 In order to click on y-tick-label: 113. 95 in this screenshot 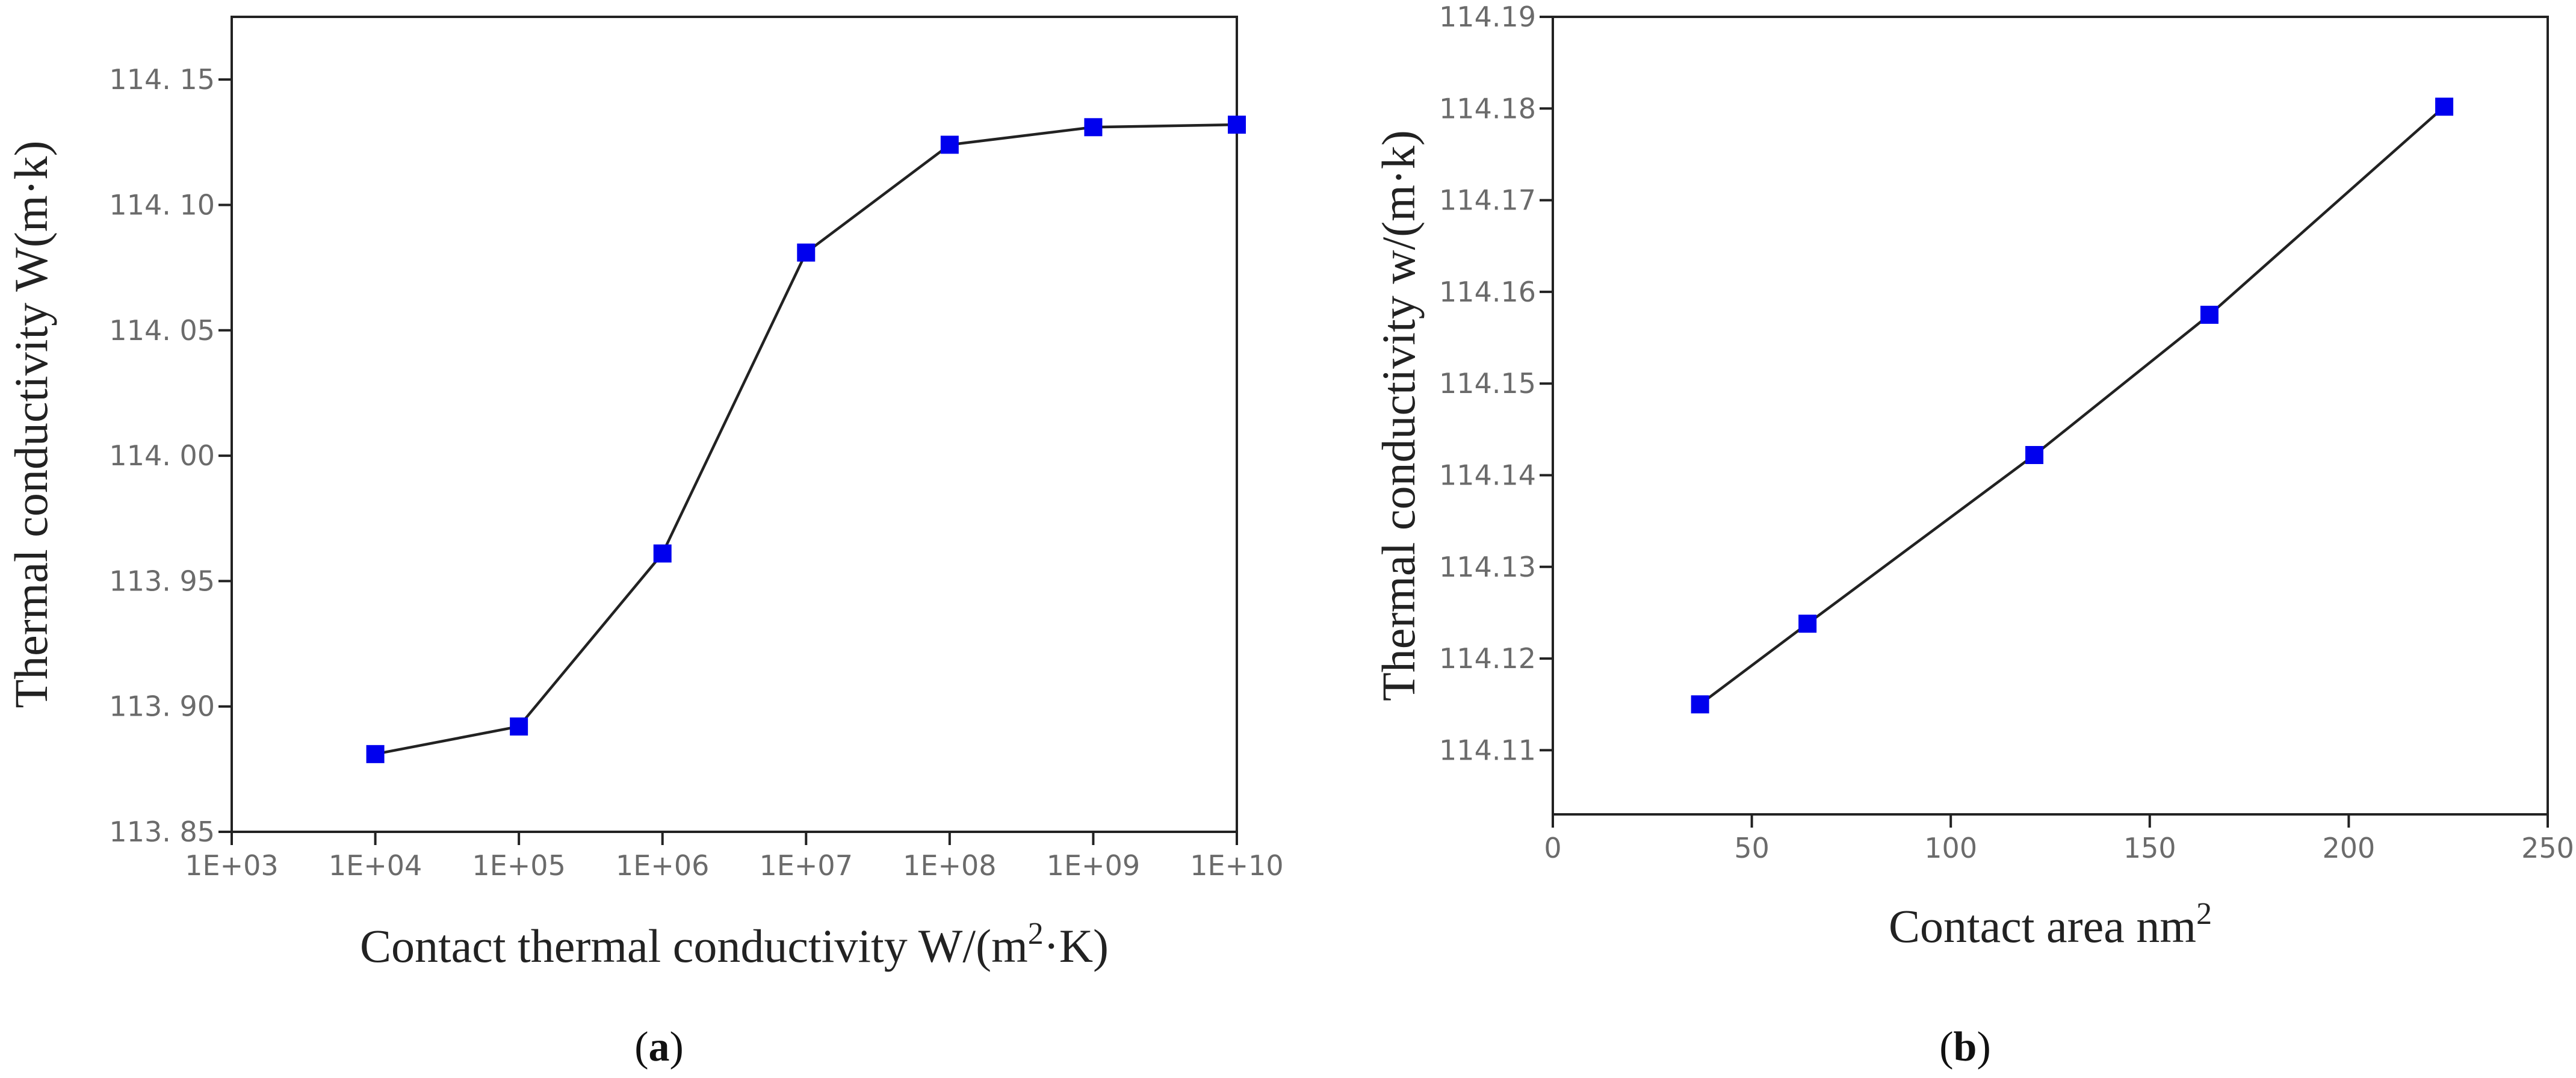, I will do `click(162, 581)`.